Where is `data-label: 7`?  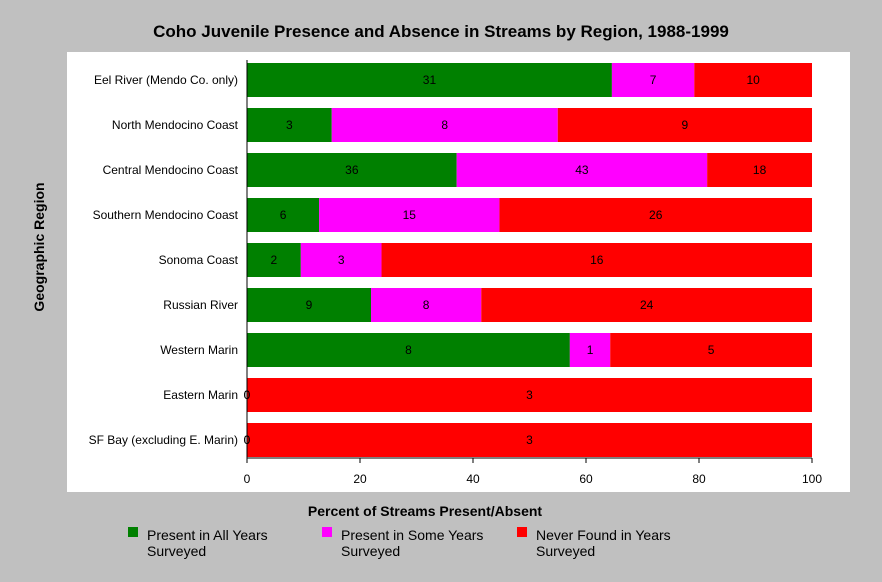 data-label: 7 is located at coordinates (653, 80).